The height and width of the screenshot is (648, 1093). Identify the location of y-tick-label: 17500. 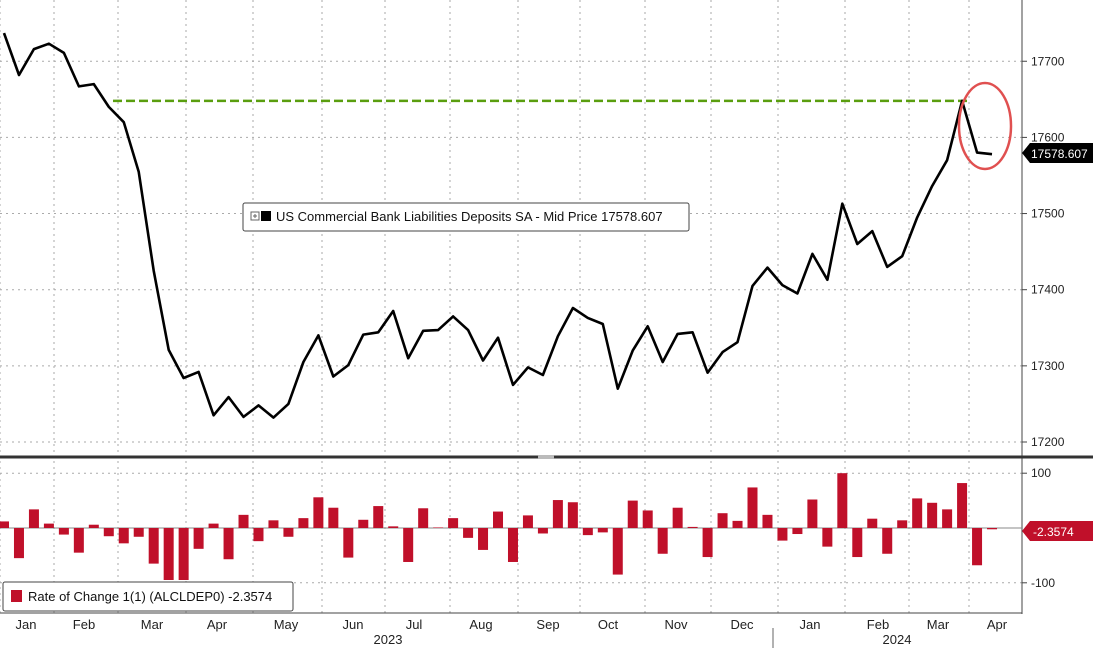
(1048, 214).